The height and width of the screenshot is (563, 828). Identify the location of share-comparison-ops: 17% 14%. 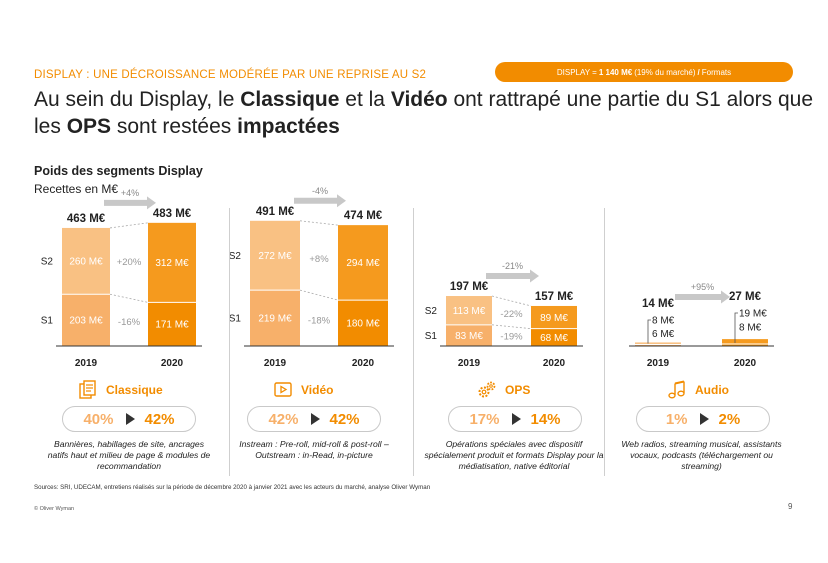
(515, 419).